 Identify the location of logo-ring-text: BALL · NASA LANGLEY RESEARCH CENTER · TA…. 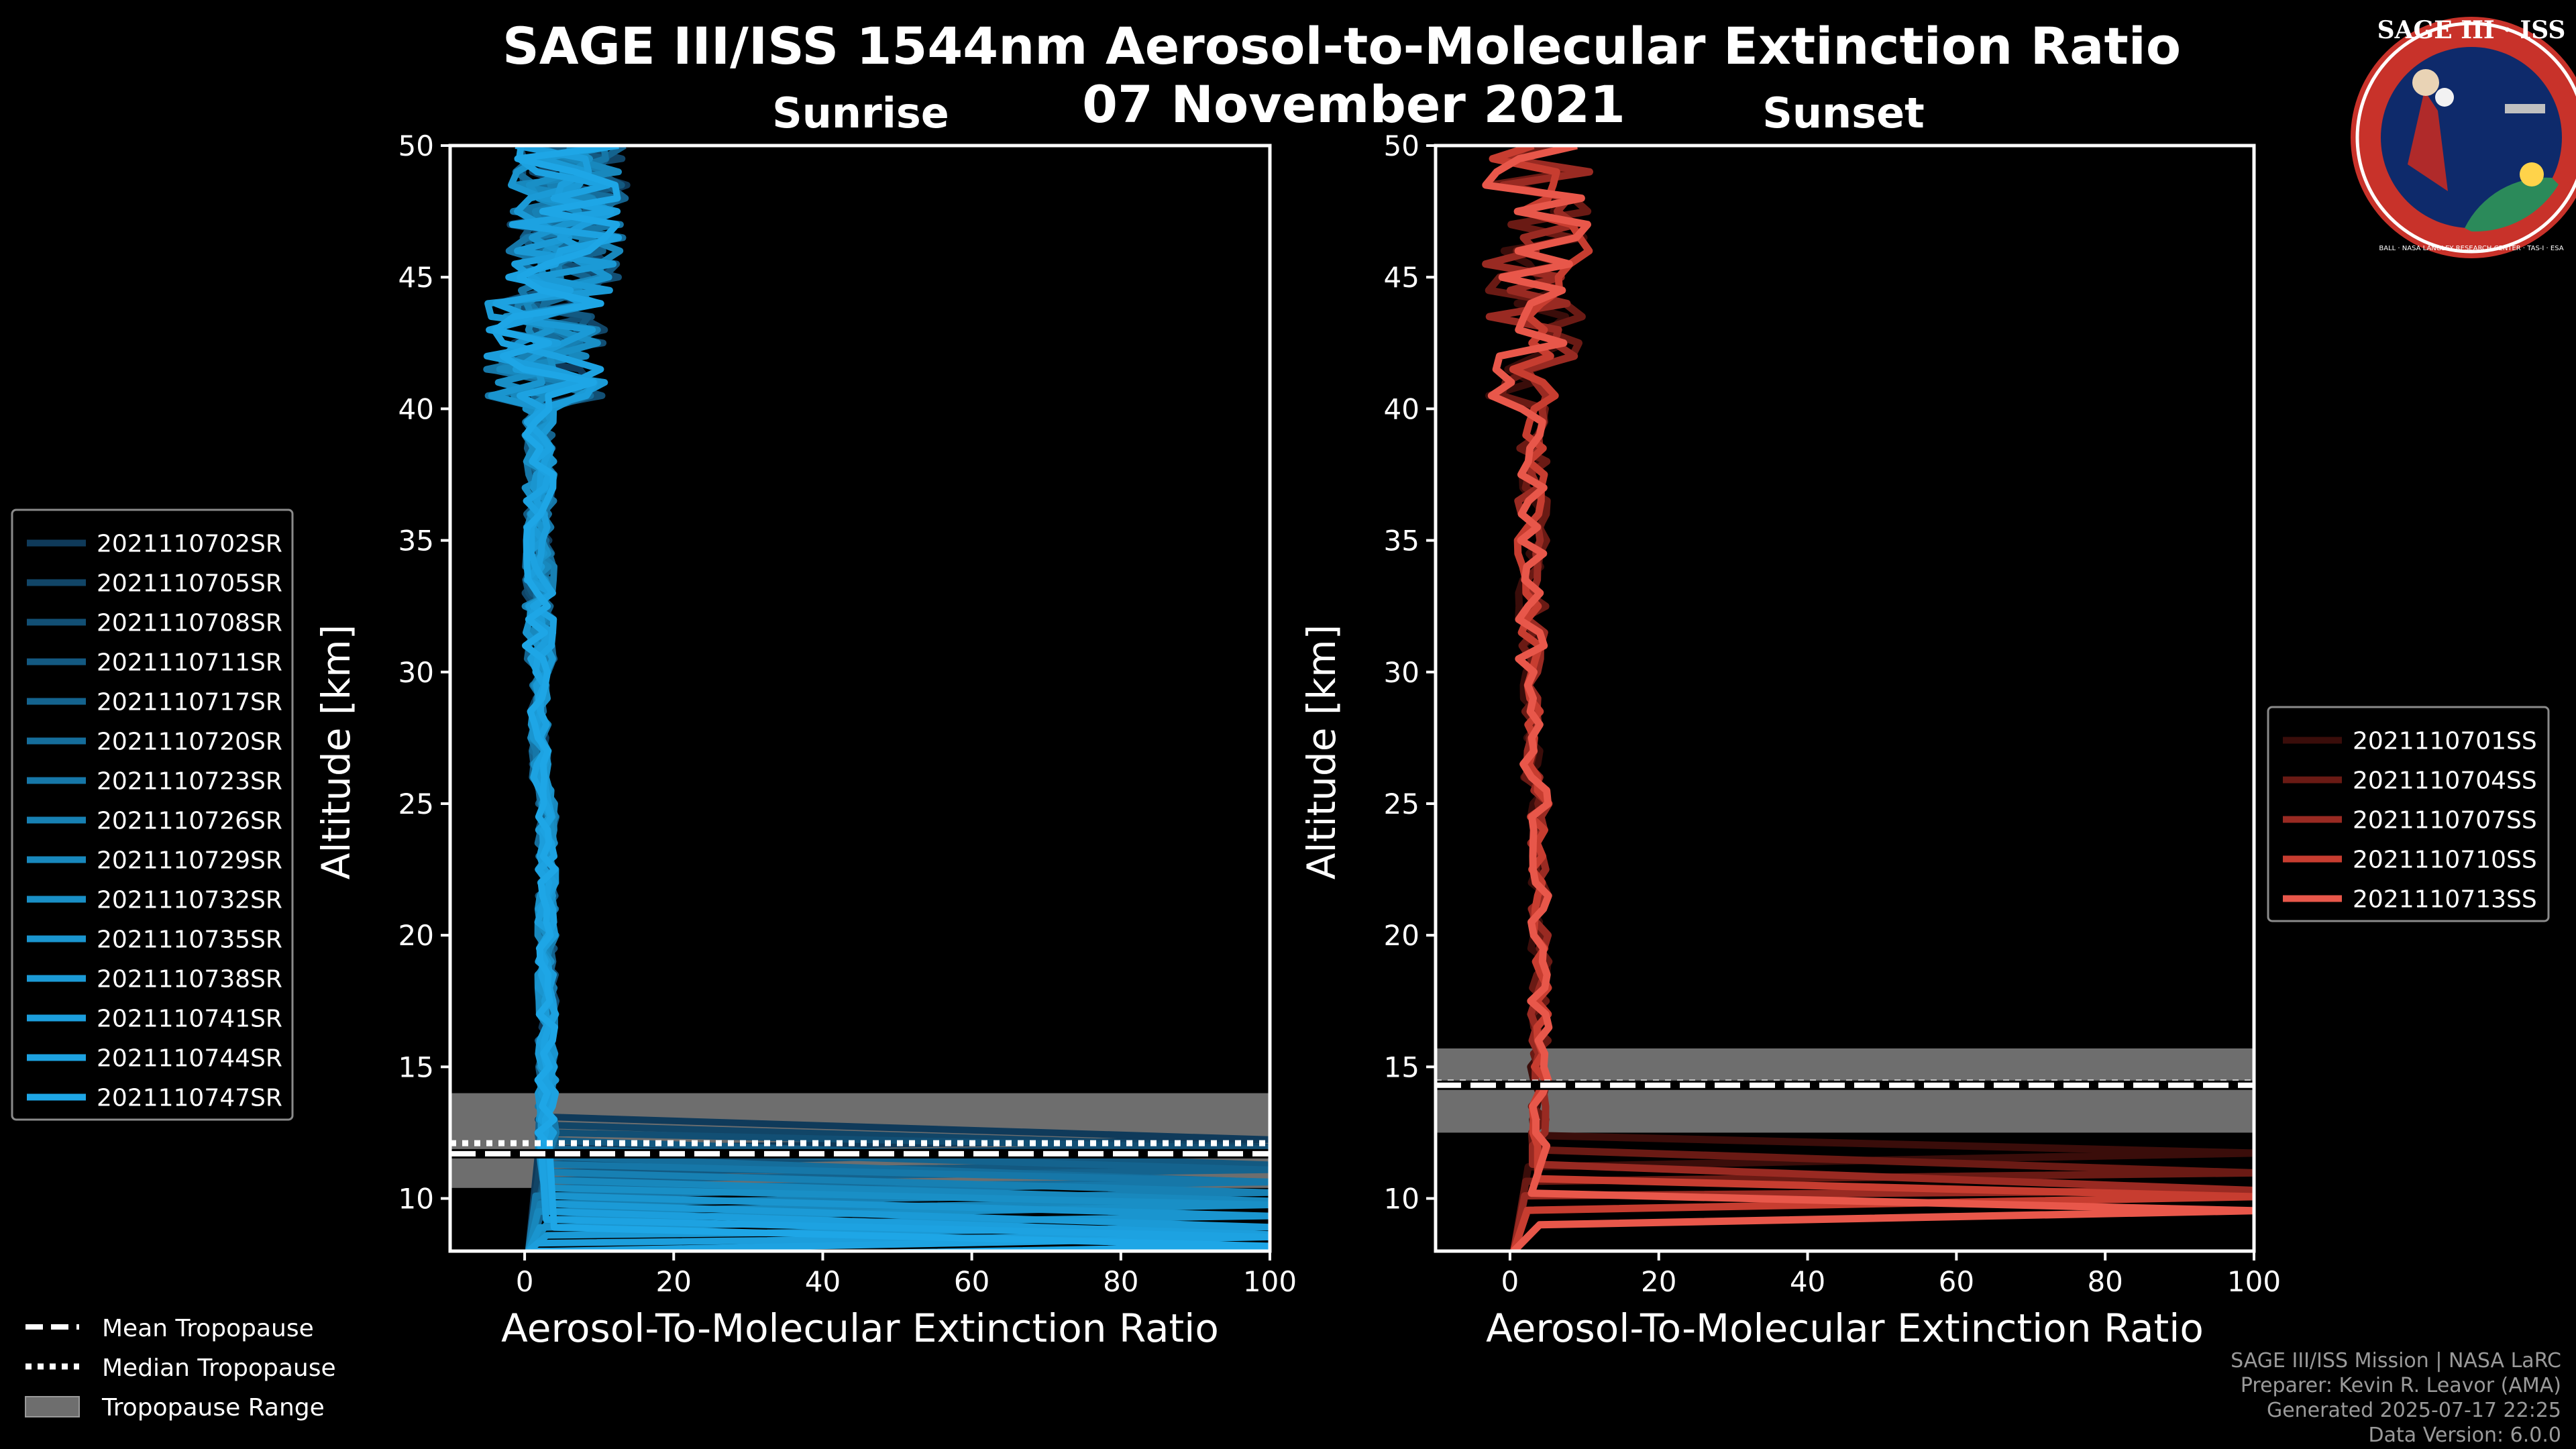
(2471, 248).